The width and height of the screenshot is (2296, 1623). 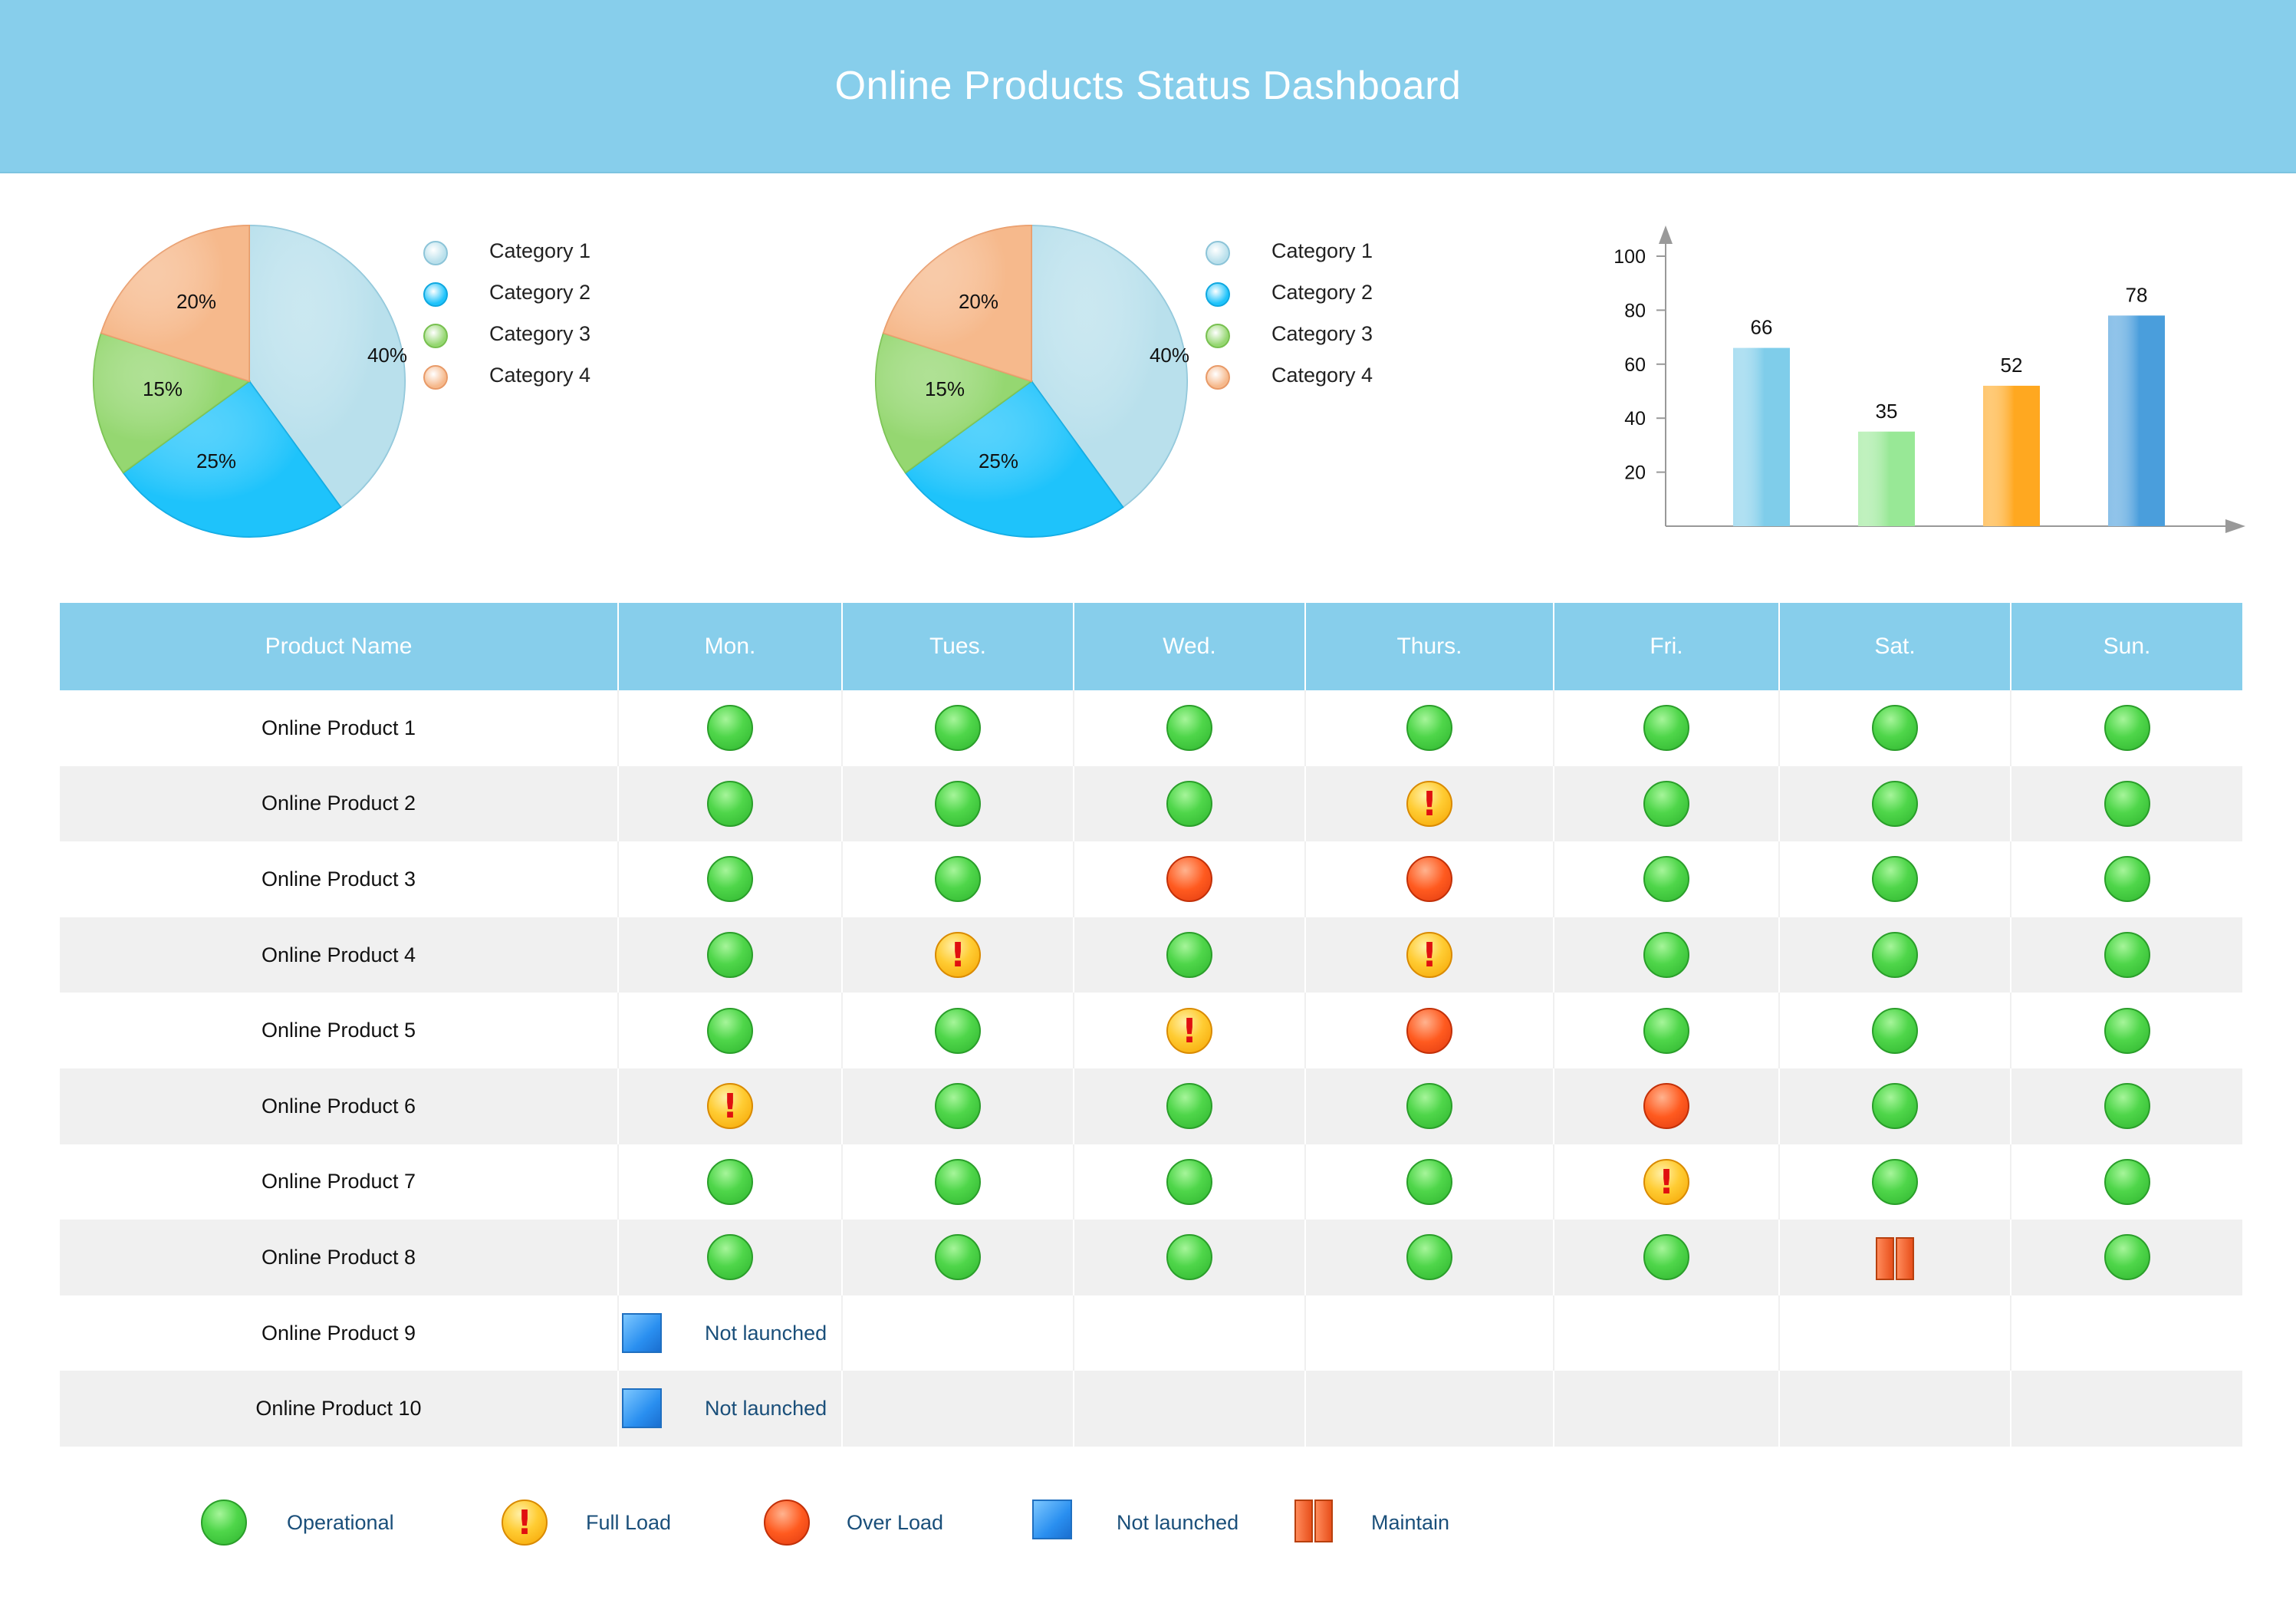 I want to click on table-row: Online Product 6, so click(x=1151, y=1106).